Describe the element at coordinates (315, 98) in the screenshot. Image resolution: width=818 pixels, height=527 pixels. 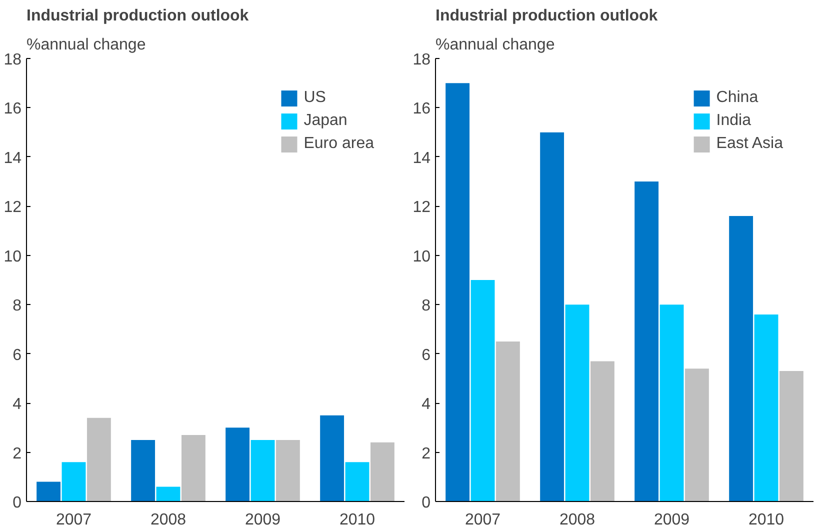
I see `legend-label: US` at that location.